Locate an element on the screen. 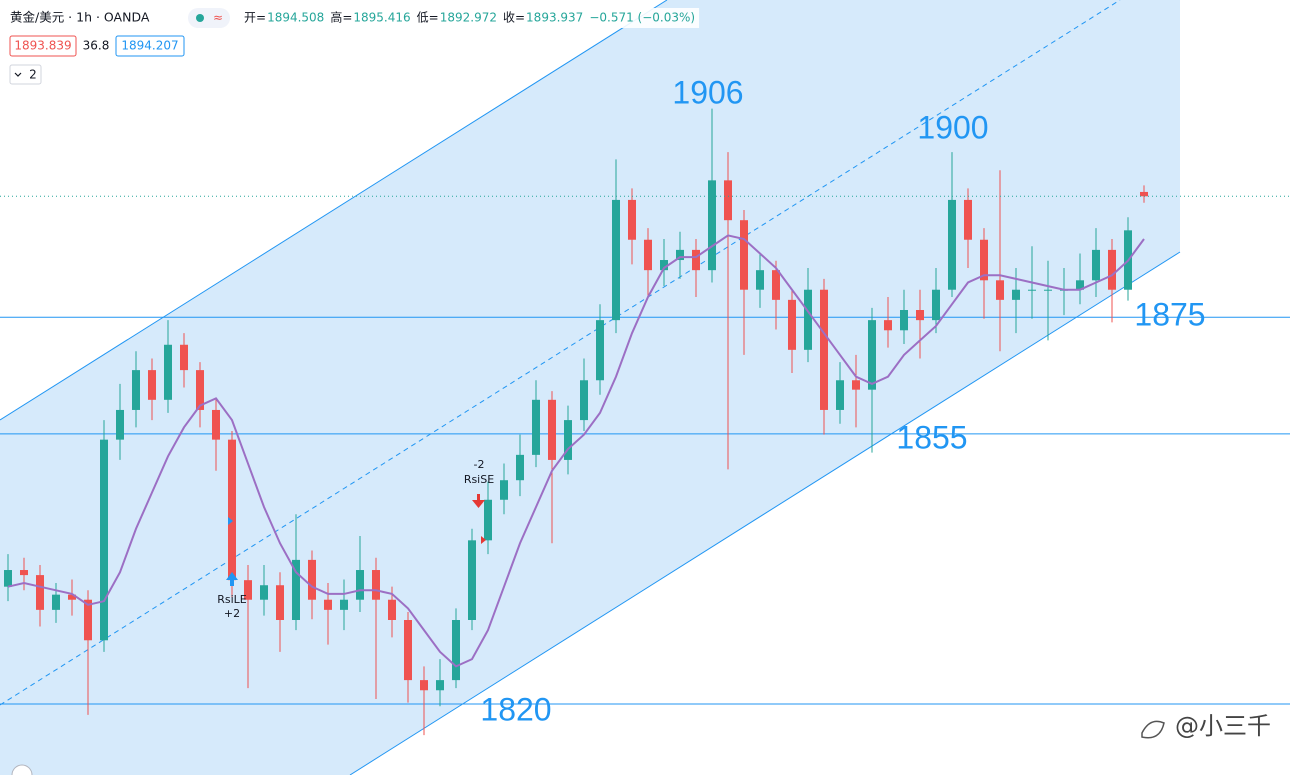 Image resolution: width=1290 pixels, height=775 pixels. change: −0.571 (−0.03%) is located at coordinates (642, 18).